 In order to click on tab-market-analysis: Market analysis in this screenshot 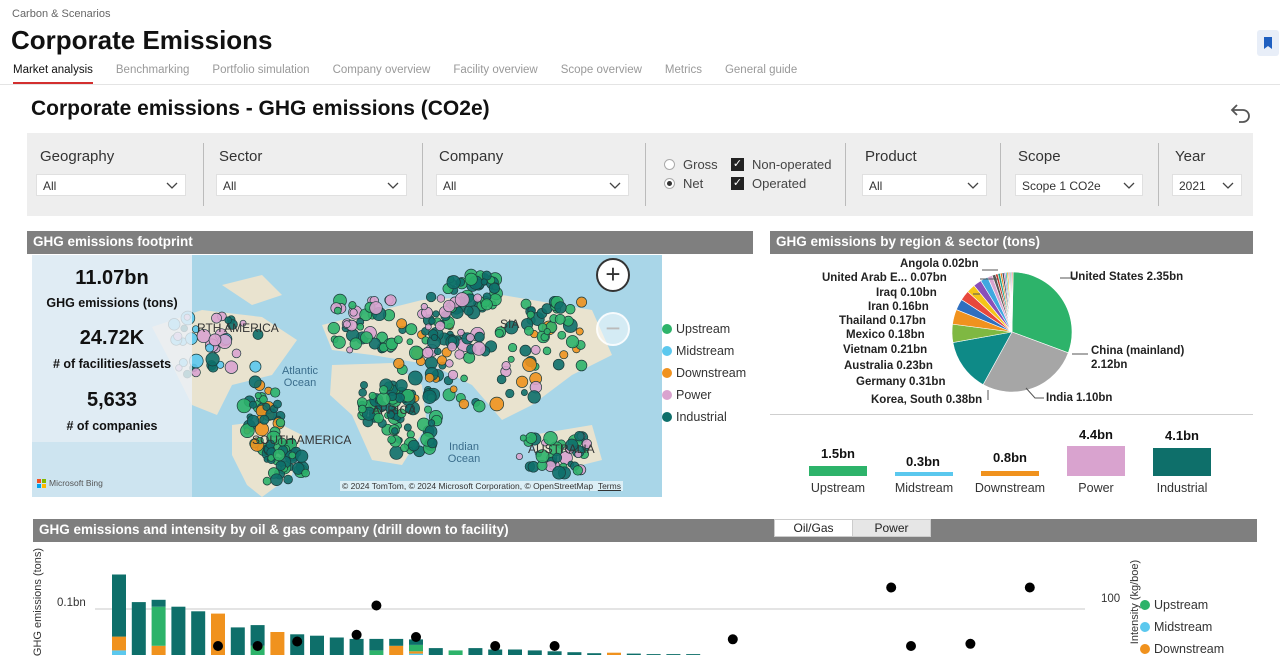, I will do `click(53, 74)`.